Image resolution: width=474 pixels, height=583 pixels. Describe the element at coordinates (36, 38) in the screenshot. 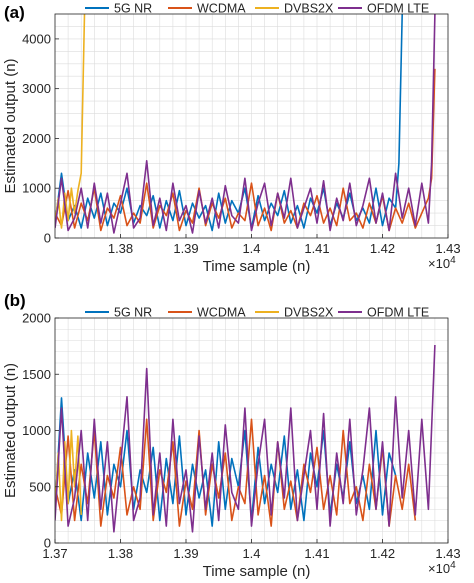

I see `y-tick-label: 4000` at that location.